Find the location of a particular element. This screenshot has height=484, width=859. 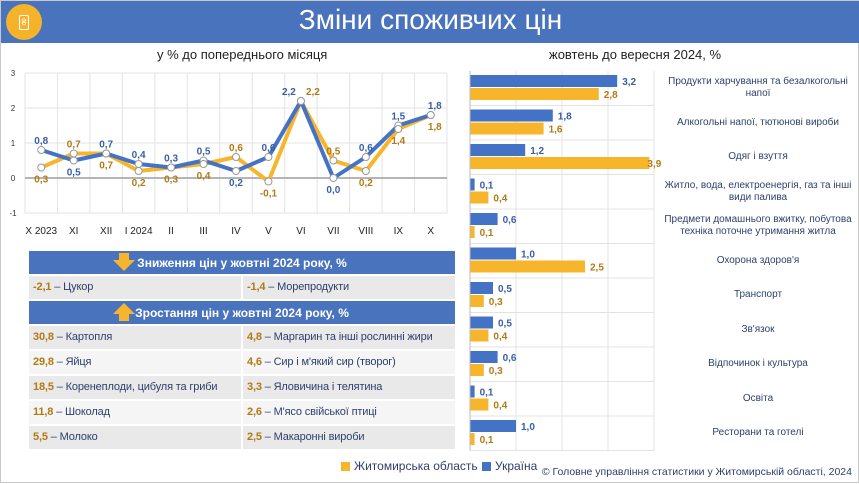

data-label: 1,8 is located at coordinates (435, 106).